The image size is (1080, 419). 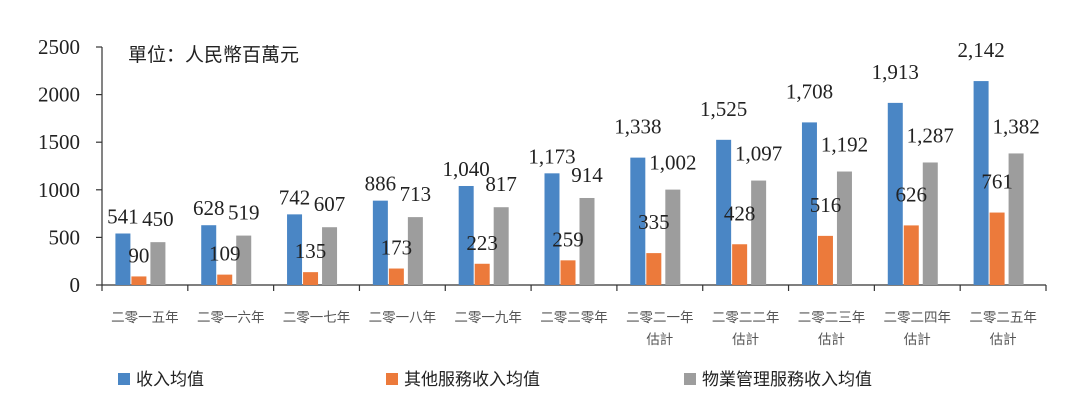 I want to click on x-category-label: 二零二三年, so click(x=832, y=318).